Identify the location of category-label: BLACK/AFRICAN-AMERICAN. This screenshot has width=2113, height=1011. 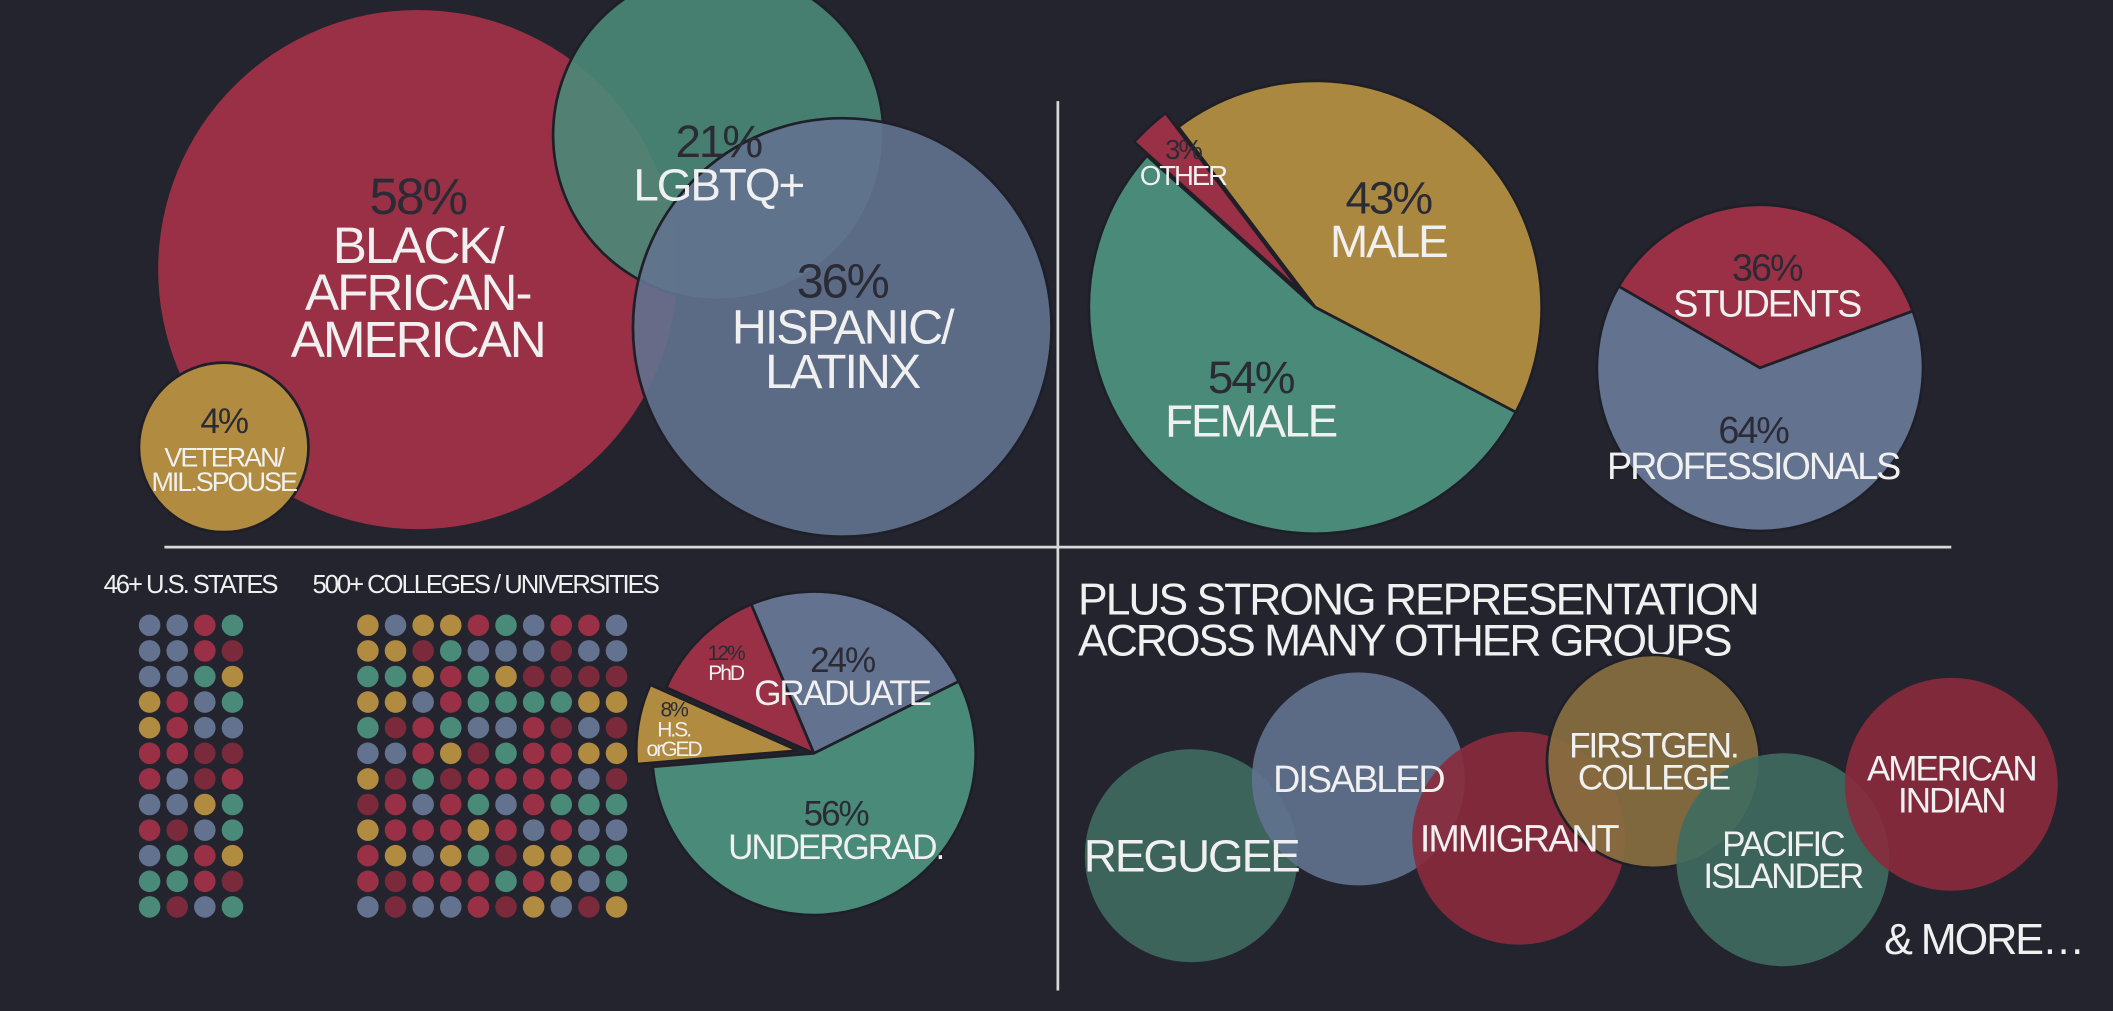
(418, 292).